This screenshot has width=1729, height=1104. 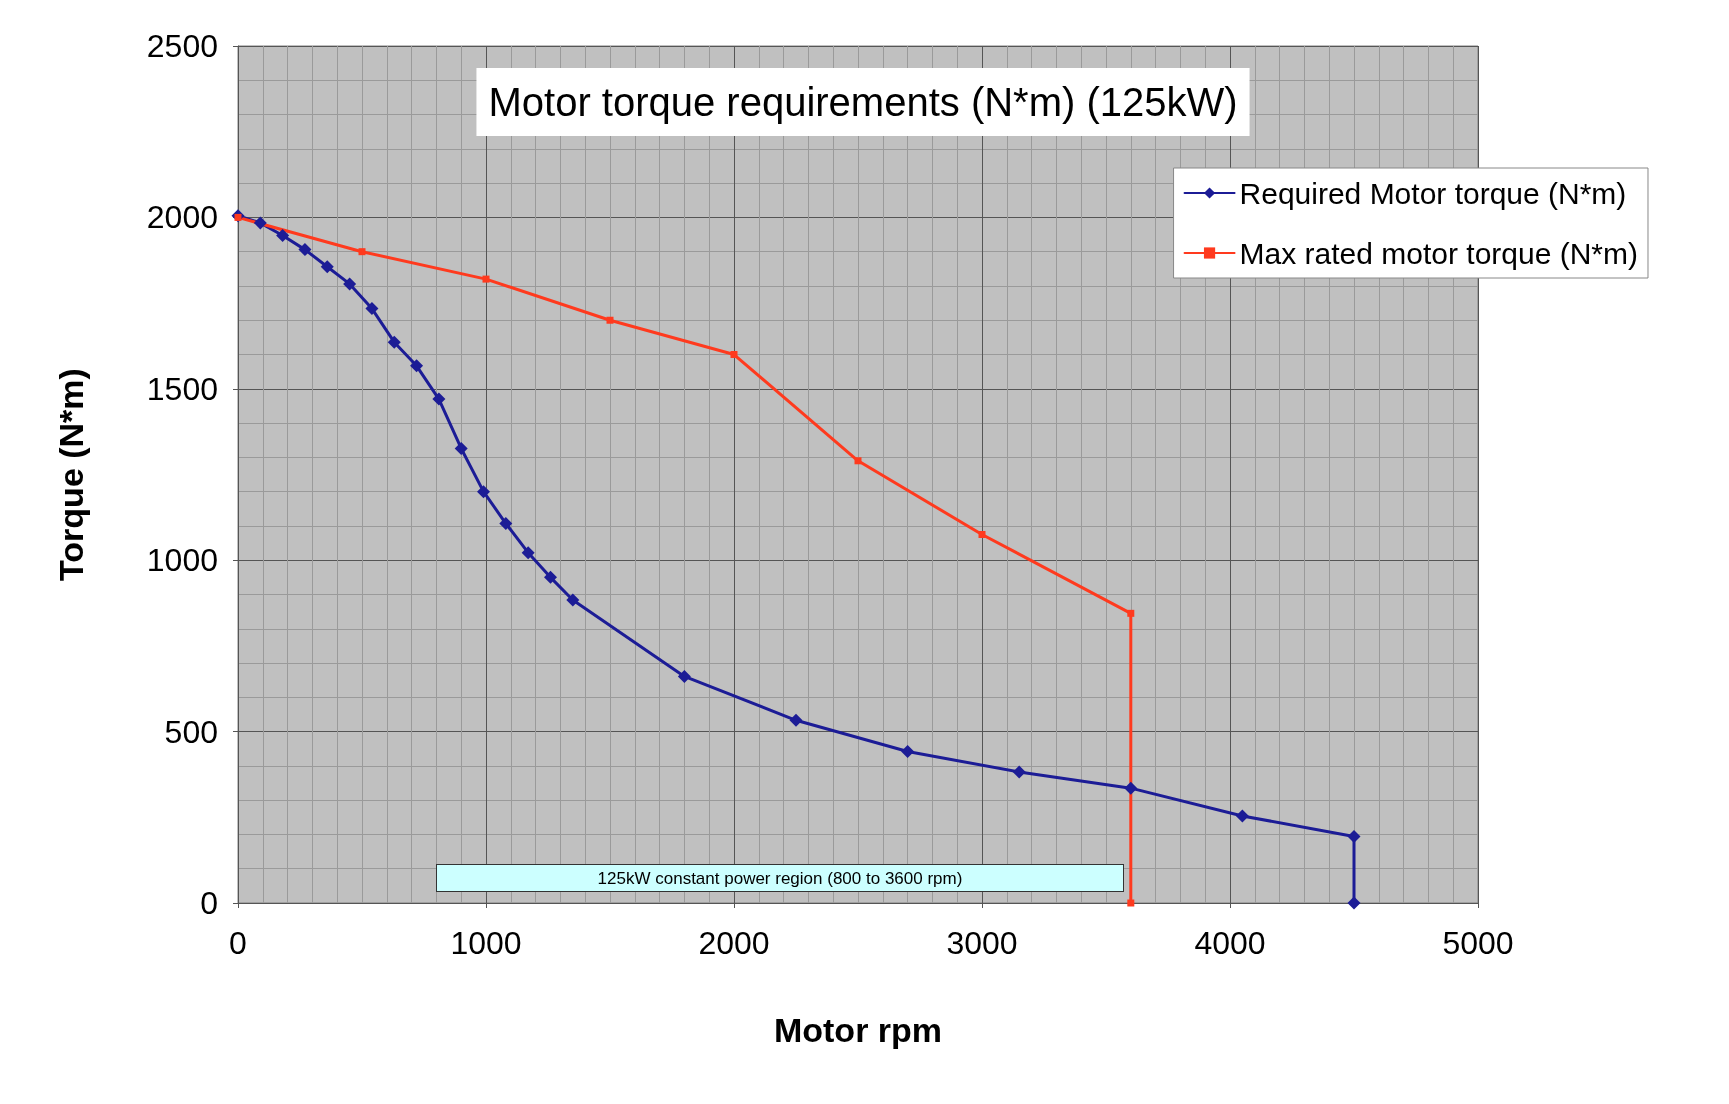 I want to click on x-axis-title: Motor rpm, so click(x=858, y=1030).